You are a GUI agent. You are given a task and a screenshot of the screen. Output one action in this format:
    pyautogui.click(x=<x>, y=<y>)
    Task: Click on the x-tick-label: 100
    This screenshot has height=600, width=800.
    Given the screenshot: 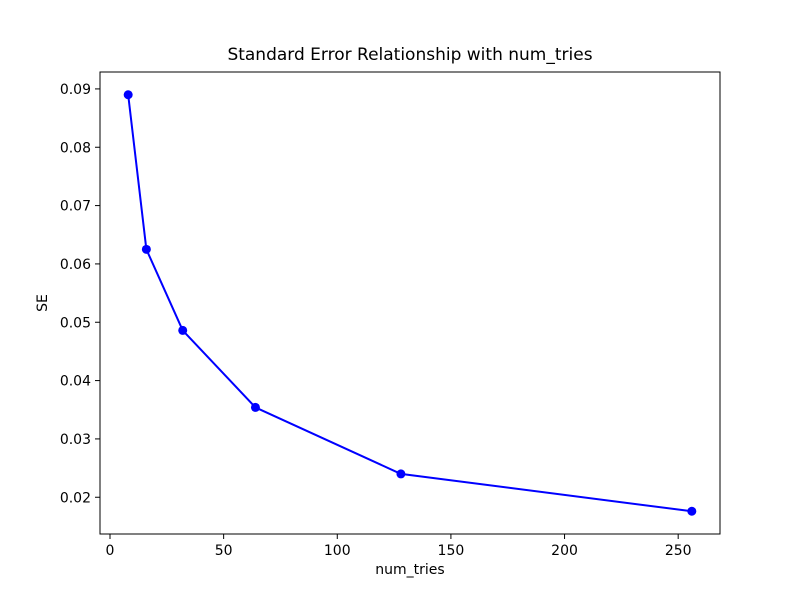 What is the action you would take?
    pyautogui.click(x=337, y=551)
    